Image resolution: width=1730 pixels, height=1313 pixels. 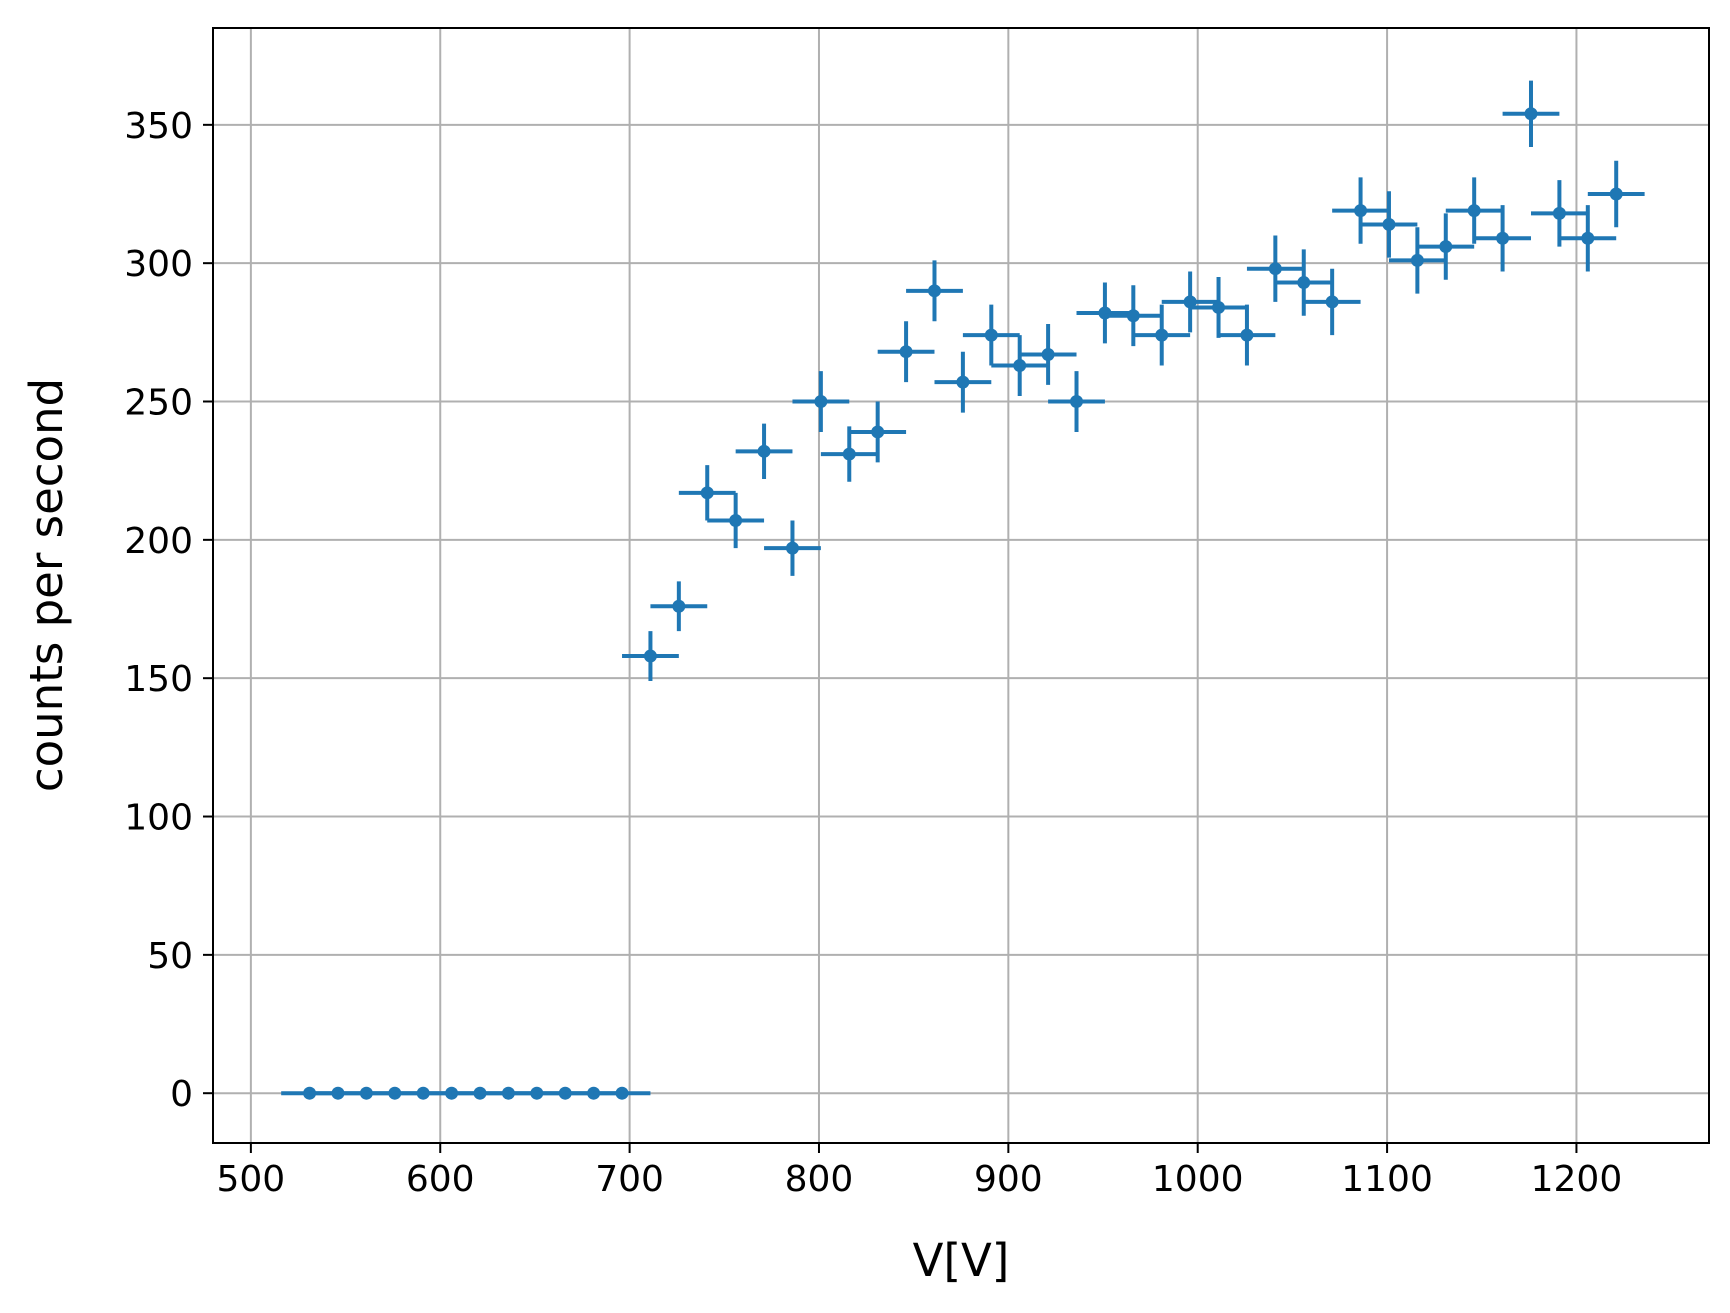 I want to click on y-tick-label: 50, so click(x=170, y=956).